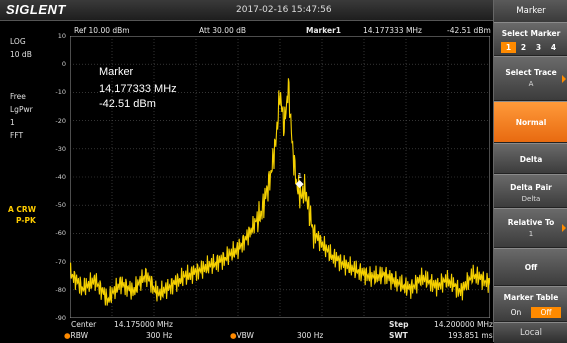 This screenshot has width=567, height=343. What do you see at coordinates (531, 187) in the screenshot?
I see `delta-pair-label: Delta Pair` at bounding box center [531, 187].